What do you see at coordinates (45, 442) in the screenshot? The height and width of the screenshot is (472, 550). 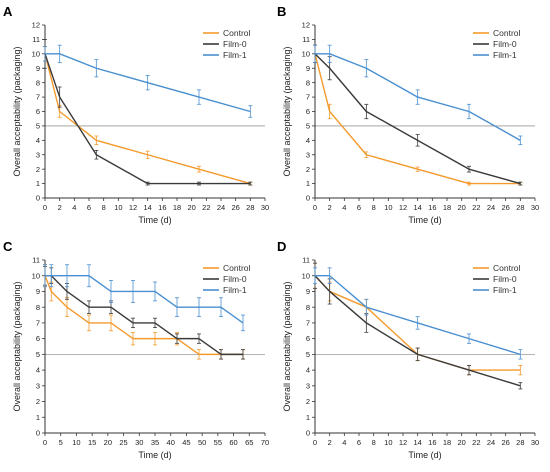 I see `x-tick-label: 0` at bounding box center [45, 442].